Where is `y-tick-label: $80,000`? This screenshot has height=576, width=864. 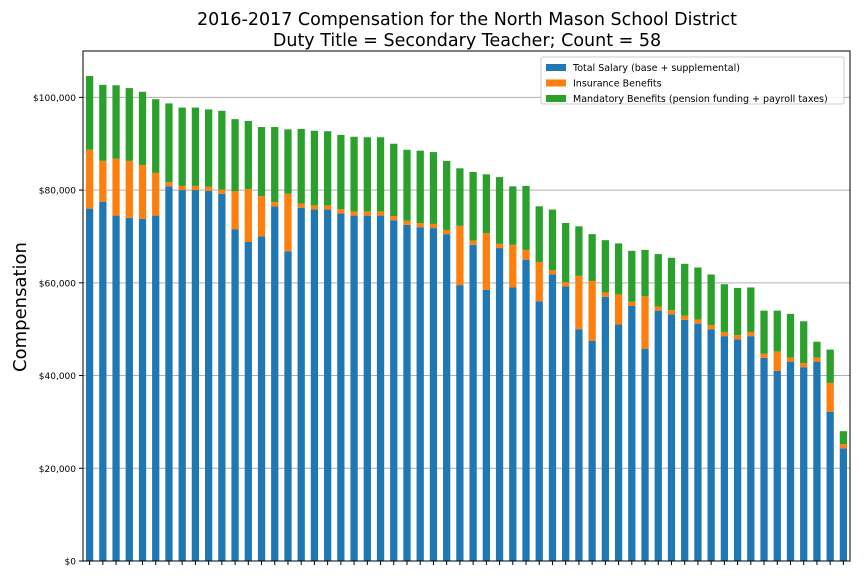
y-tick-label: $80,000 is located at coordinates (57, 192).